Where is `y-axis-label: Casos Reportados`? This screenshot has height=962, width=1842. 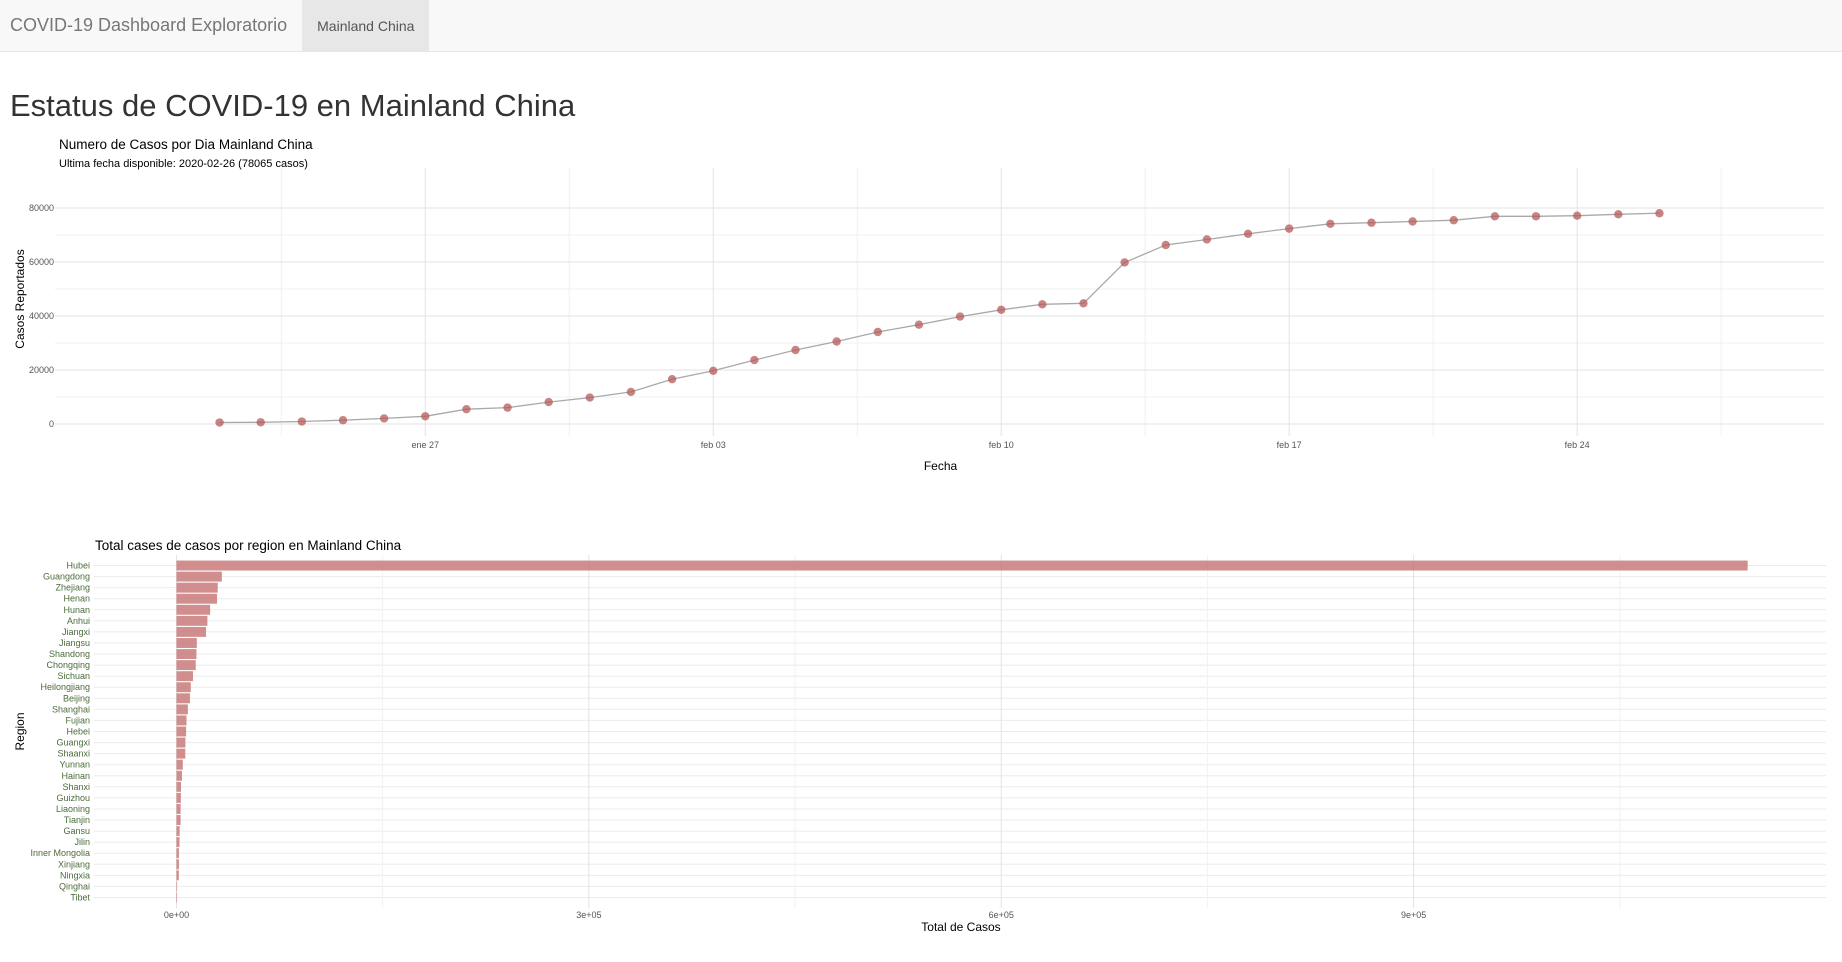 y-axis-label: Casos Reportados is located at coordinates (20, 298).